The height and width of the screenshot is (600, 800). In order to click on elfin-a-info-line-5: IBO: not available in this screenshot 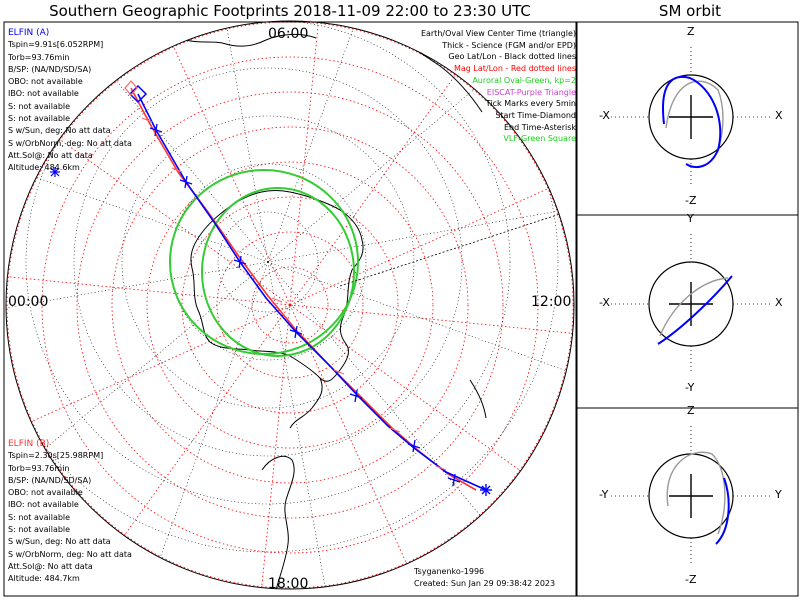, I will do `click(43, 94)`.